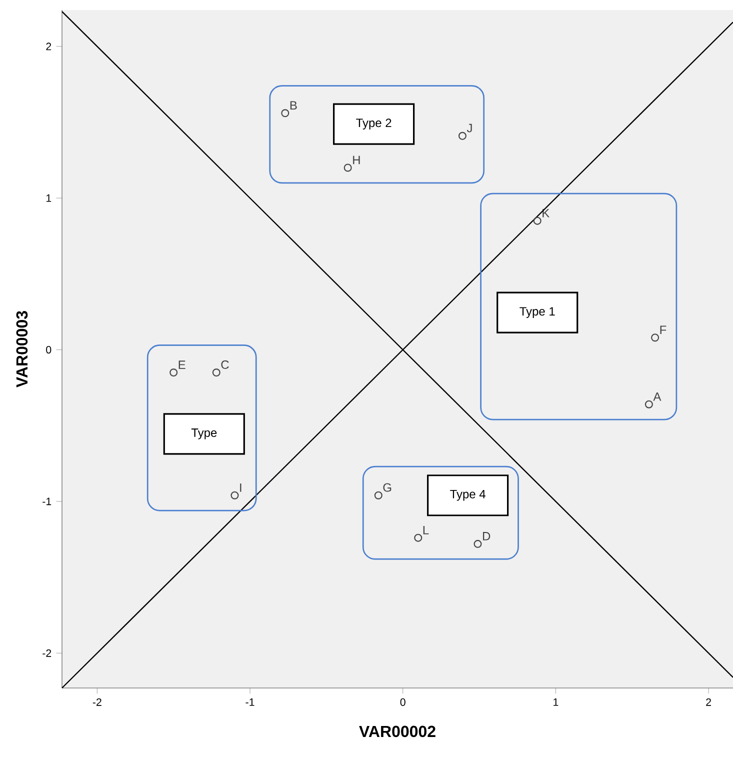 This screenshot has height=758, width=733. I want to click on x-tick-label: -1, so click(250, 702).